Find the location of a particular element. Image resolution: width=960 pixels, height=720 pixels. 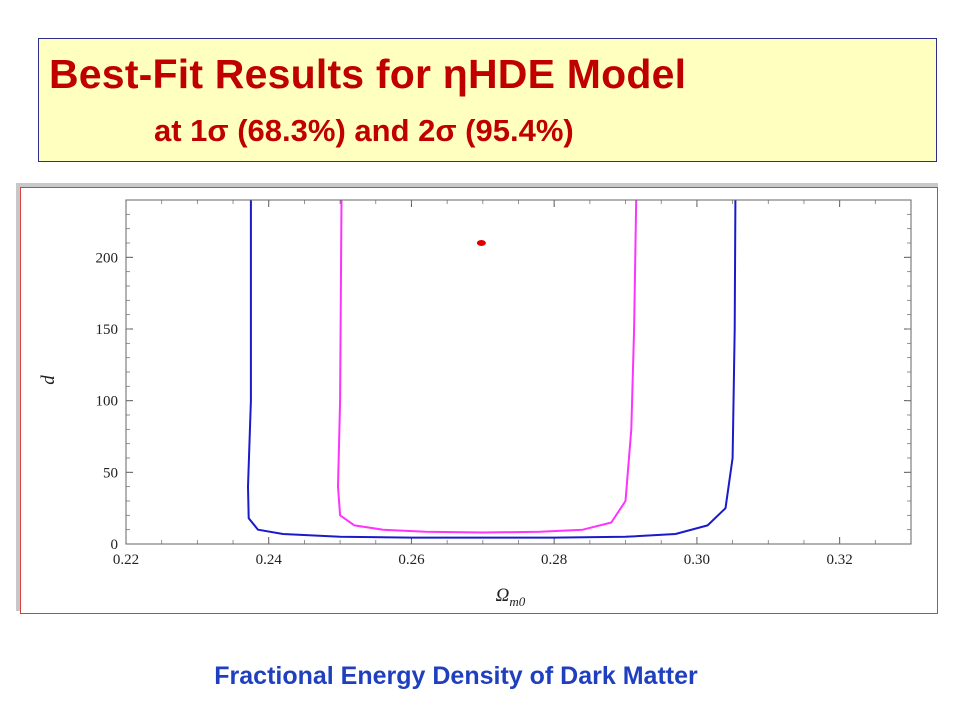

x-tick-label: 0.32 is located at coordinates (840, 560).